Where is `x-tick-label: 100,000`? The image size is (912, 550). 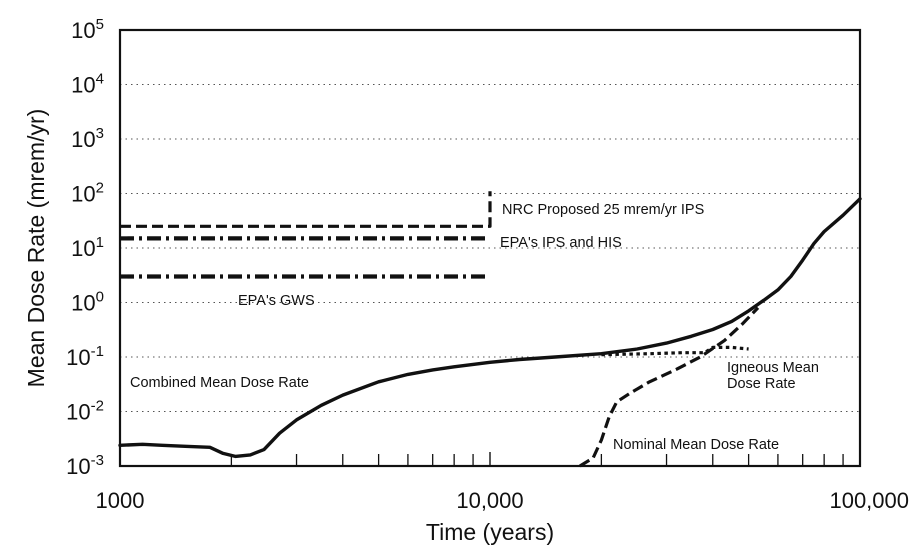
x-tick-label: 100,000 is located at coordinates (869, 500).